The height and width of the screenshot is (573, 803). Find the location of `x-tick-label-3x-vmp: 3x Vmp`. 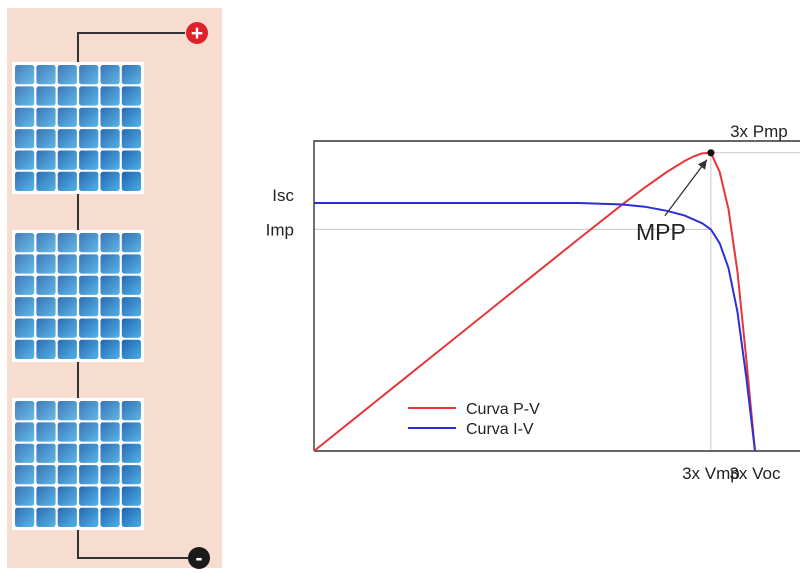

x-tick-label-3x-vmp: 3x Vmp is located at coordinates (711, 473).